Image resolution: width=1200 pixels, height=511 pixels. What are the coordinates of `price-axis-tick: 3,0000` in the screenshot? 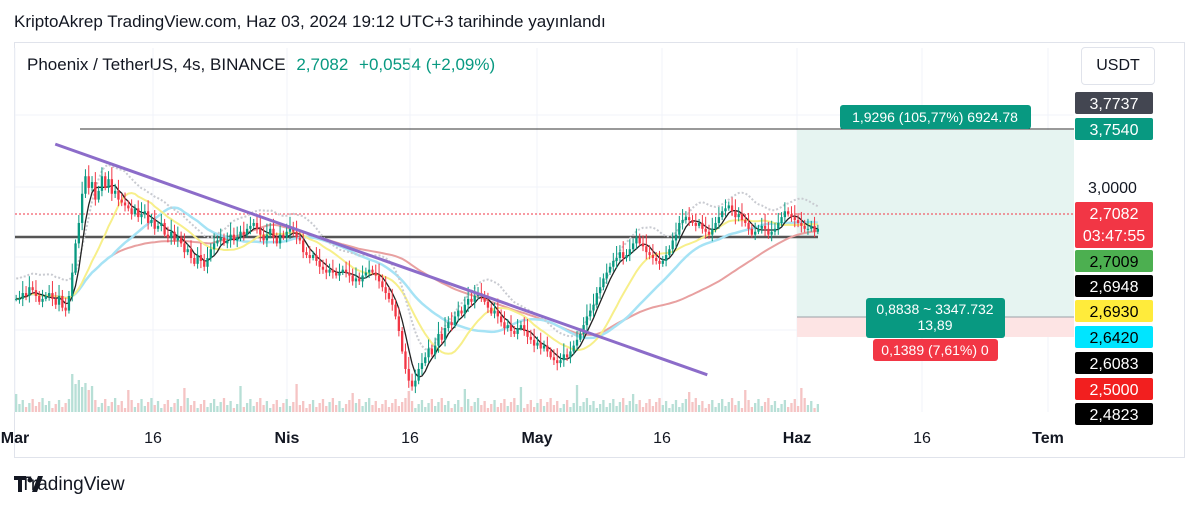 It's located at (1112, 188).